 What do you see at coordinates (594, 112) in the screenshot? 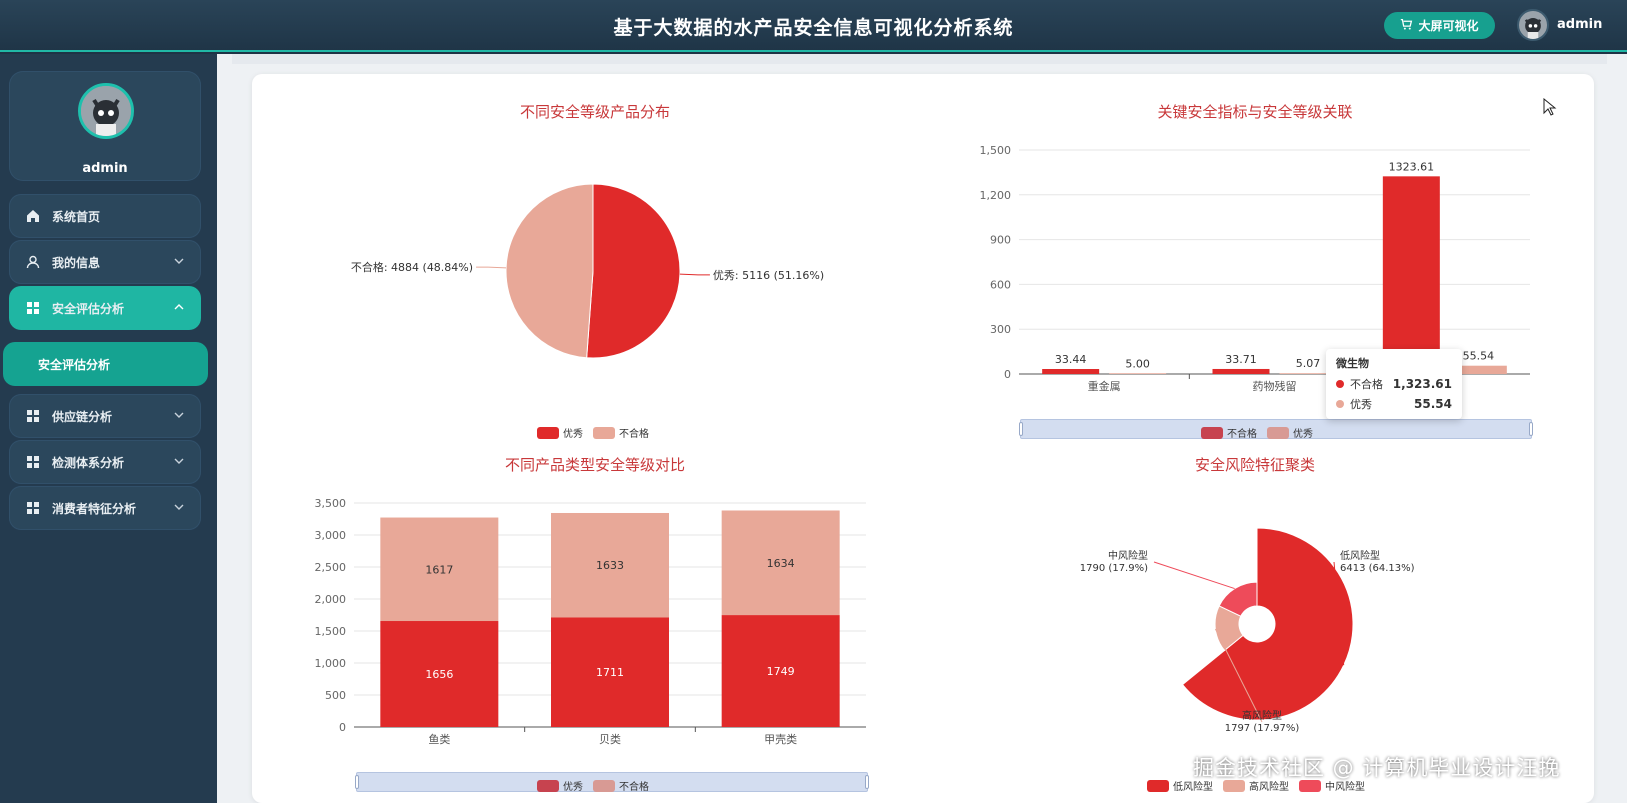
I see `chart1-title: 不同安全等级产品分布` at bounding box center [594, 112].